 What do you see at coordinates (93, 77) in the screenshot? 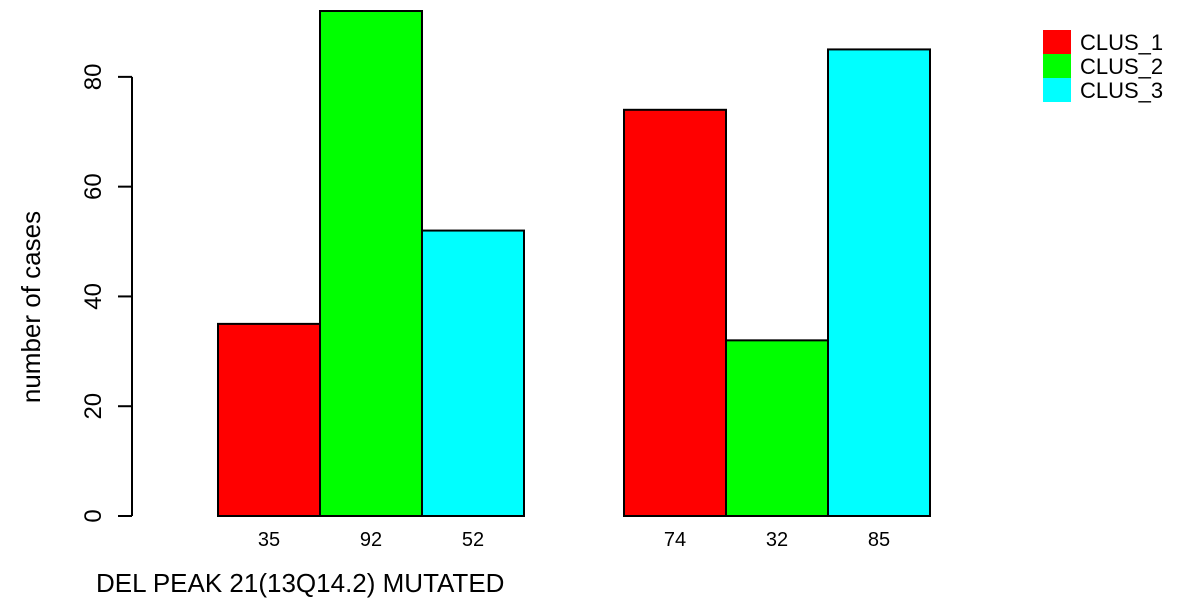
I see `y-tick-label: 80` at bounding box center [93, 77].